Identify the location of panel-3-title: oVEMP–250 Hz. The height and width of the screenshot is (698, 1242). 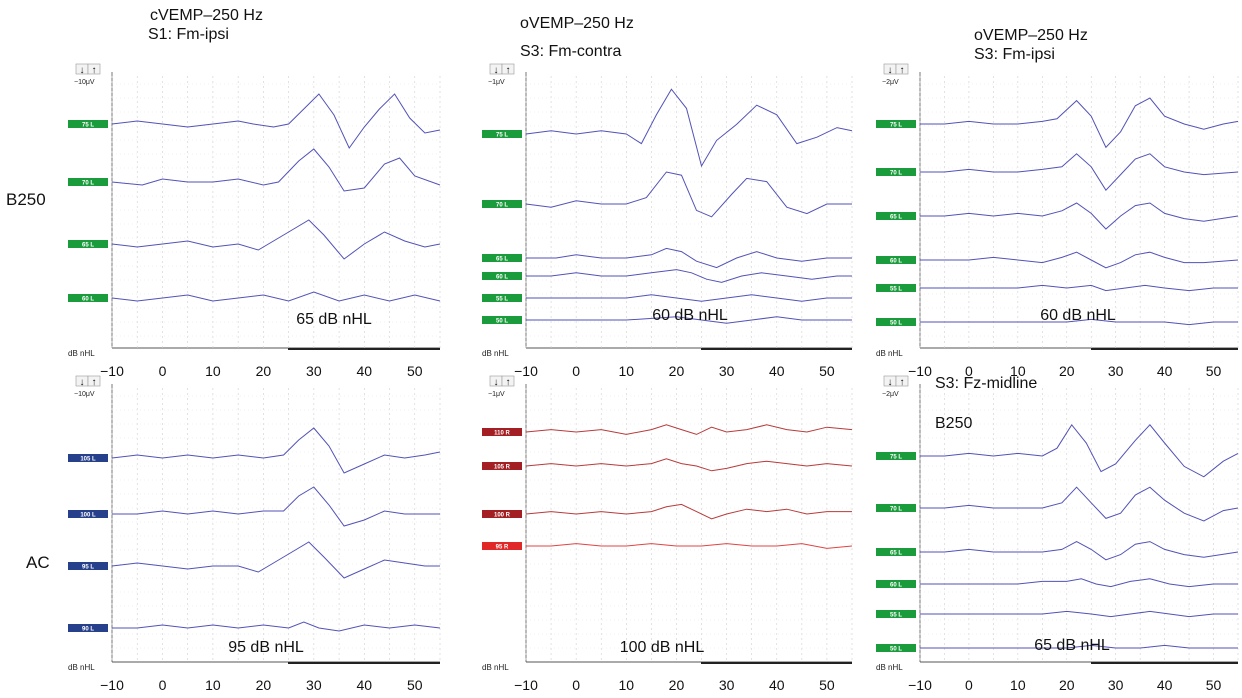
(1031, 35).